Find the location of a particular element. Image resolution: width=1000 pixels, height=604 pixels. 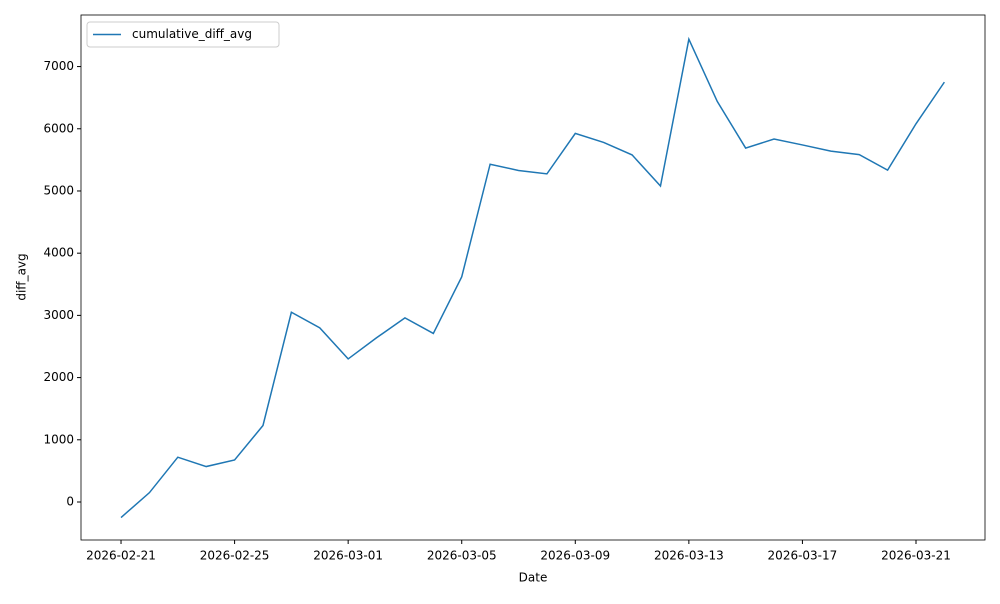

x-tick-label: 2026-03-13 is located at coordinates (689, 556).